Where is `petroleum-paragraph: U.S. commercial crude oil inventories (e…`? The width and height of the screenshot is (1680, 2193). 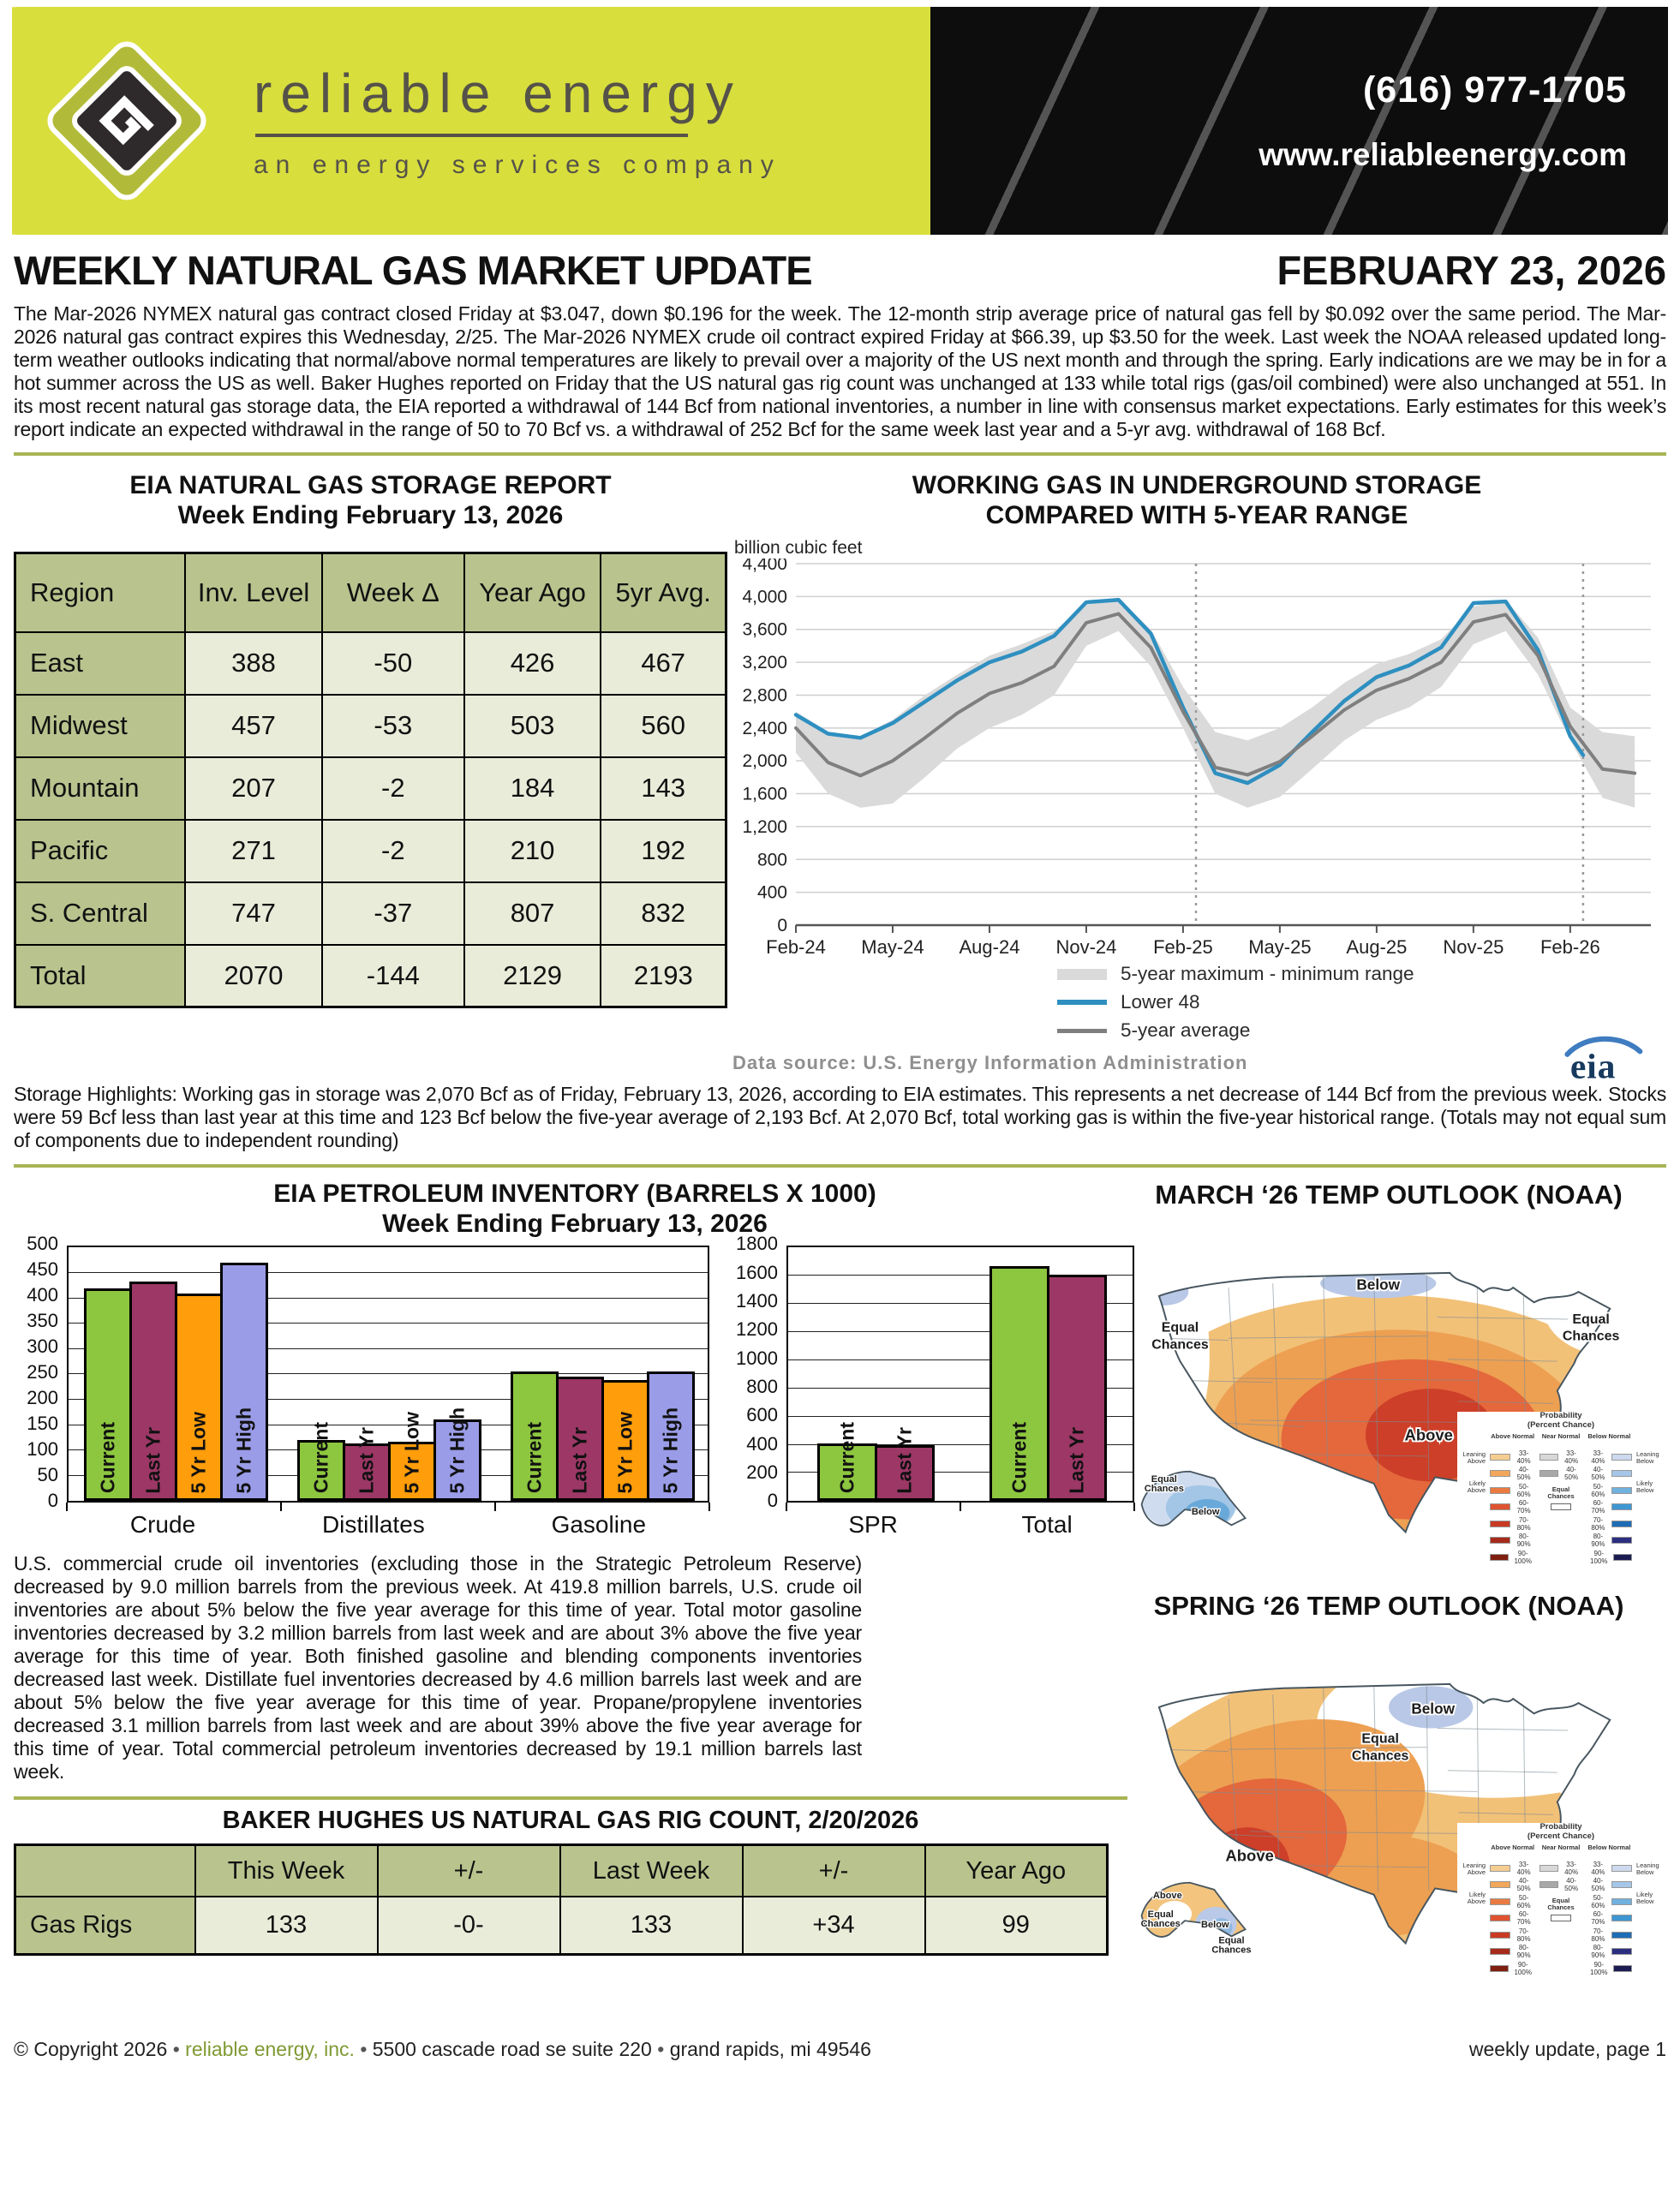
petroleum-paragraph: U.S. commercial crude oil inventories (e… is located at coordinates (438, 1667).